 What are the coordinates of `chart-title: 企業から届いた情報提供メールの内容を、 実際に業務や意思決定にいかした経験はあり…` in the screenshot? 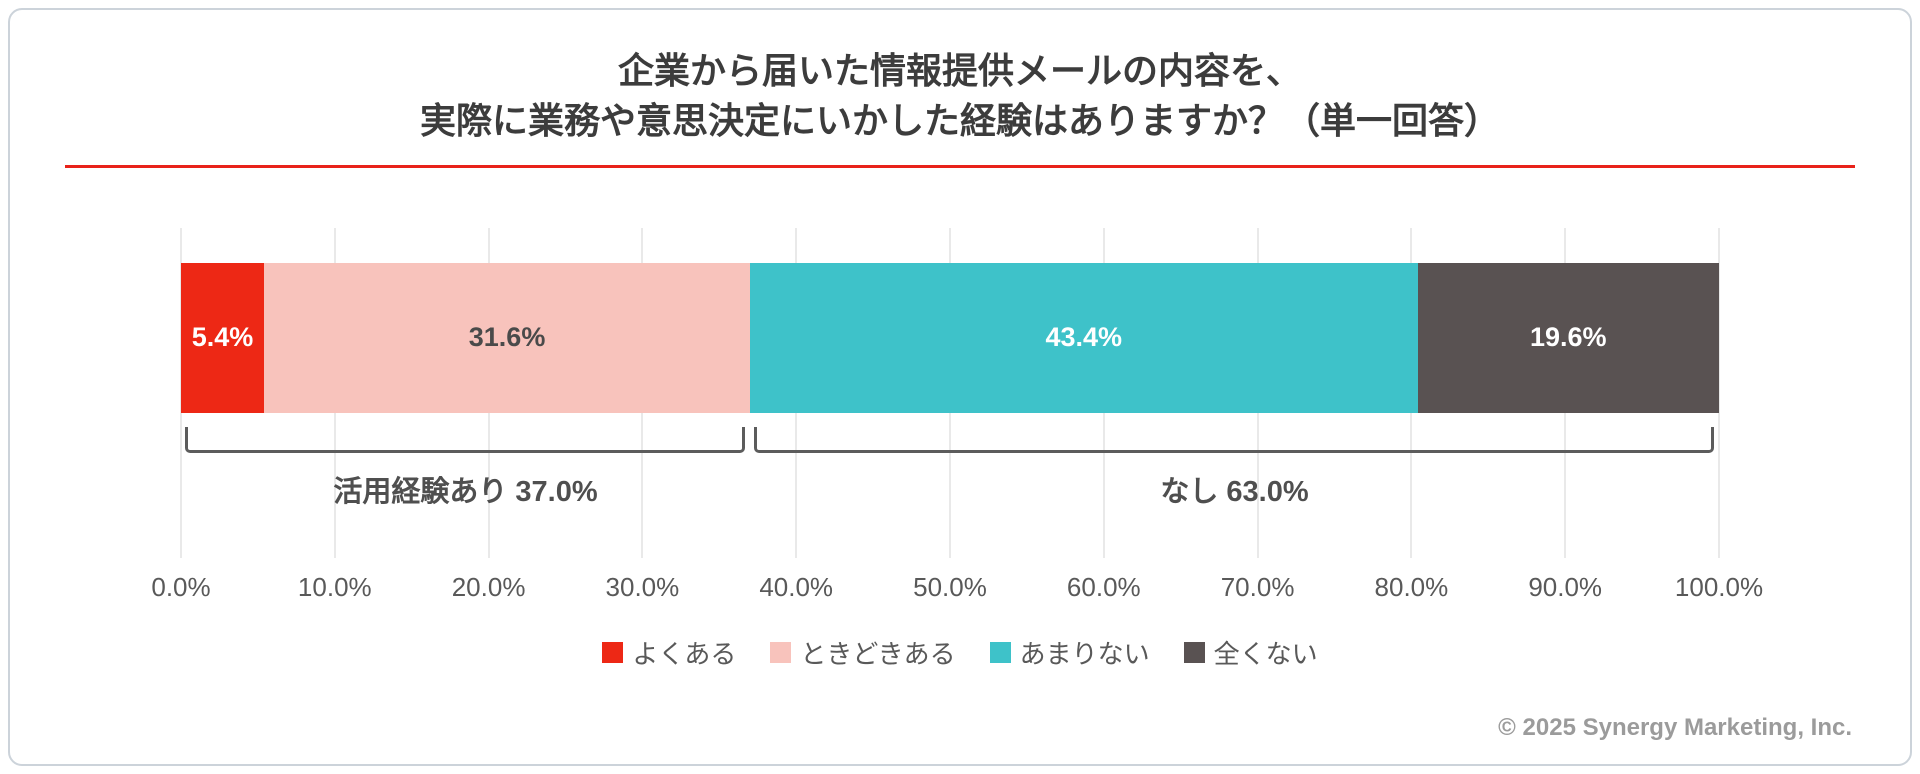 It's located at (960, 96).